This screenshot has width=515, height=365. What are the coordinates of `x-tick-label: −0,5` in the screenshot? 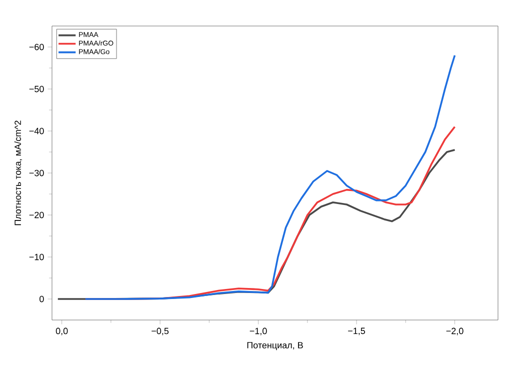 It's located at (160, 332).